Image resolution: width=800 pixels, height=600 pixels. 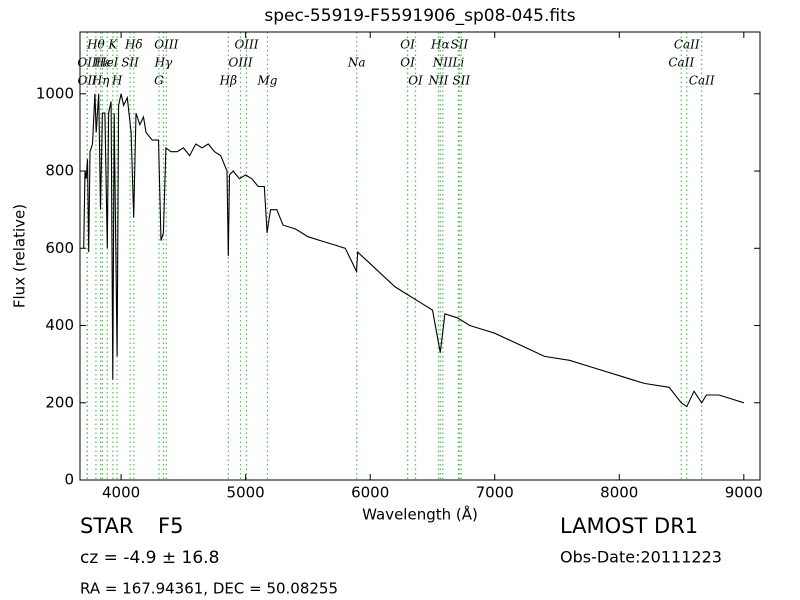 What do you see at coordinates (100, 81) in the screenshot?
I see `spectral-line-label: Hη` at bounding box center [100, 81].